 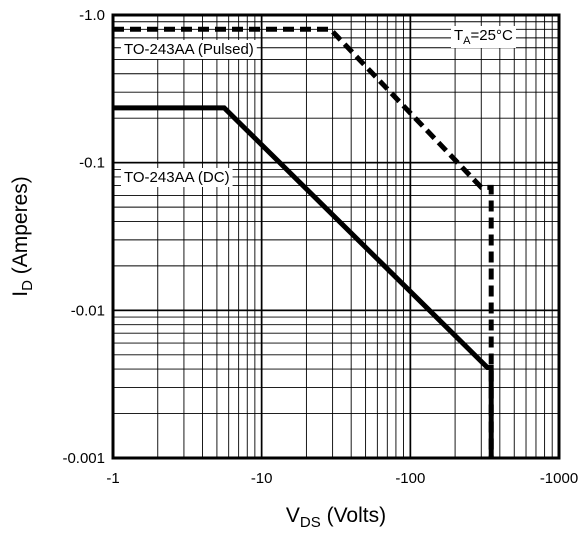 What do you see at coordinates (353, 515) in the screenshot?
I see `x-axis-title-rest: (Volts)` at bounding box center [353, 515].